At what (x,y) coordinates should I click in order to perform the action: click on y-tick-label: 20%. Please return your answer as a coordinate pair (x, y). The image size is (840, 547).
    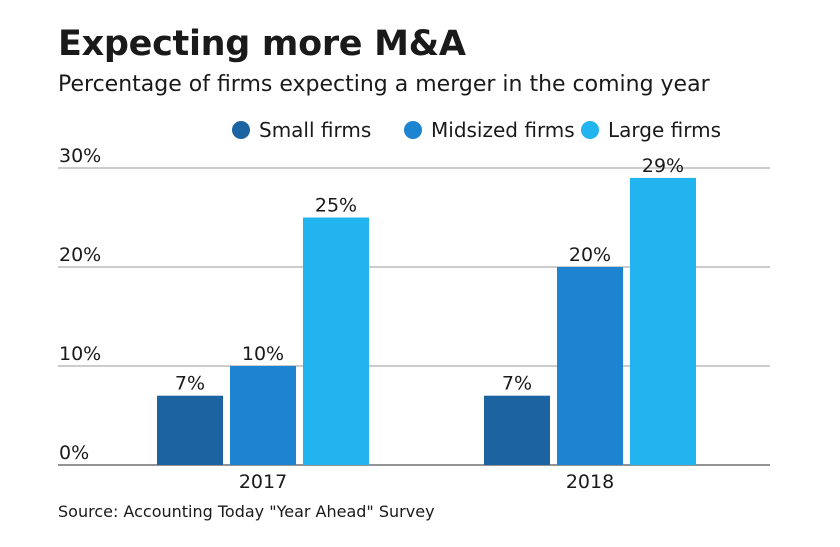
    Looking at the image, I should click on (80, 255).